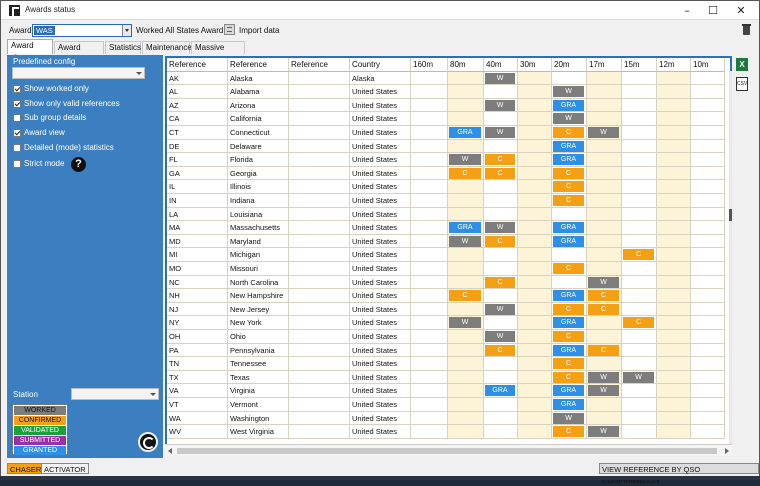 Image resolution: width=760 pixels, height=486 pixels. Describe the element at coordinates (466, 65) in the screenshot. I see `column-header: 80m` at that location.